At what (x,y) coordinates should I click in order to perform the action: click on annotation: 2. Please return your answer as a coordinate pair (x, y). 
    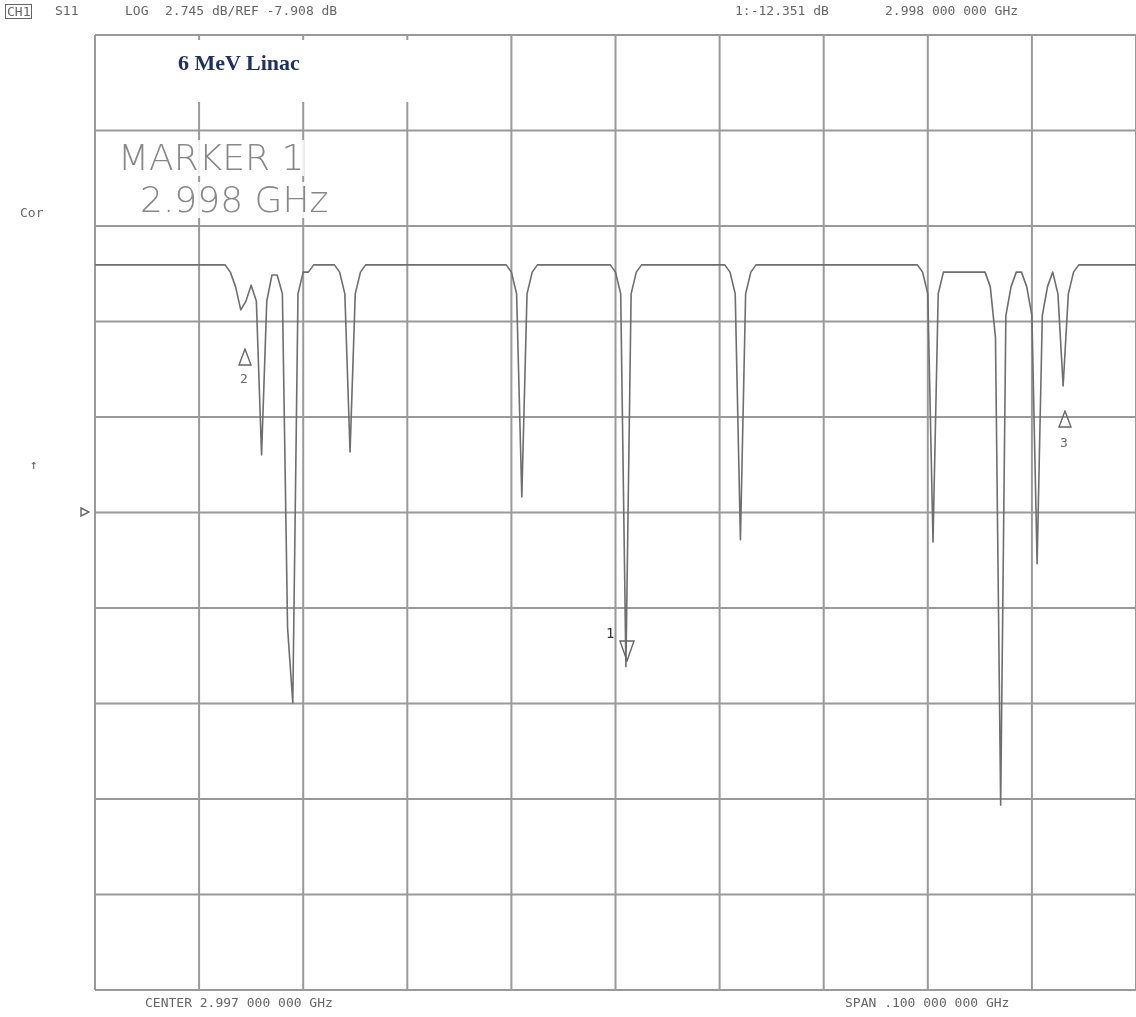
    Looking at the image, I should click on (244, 378).